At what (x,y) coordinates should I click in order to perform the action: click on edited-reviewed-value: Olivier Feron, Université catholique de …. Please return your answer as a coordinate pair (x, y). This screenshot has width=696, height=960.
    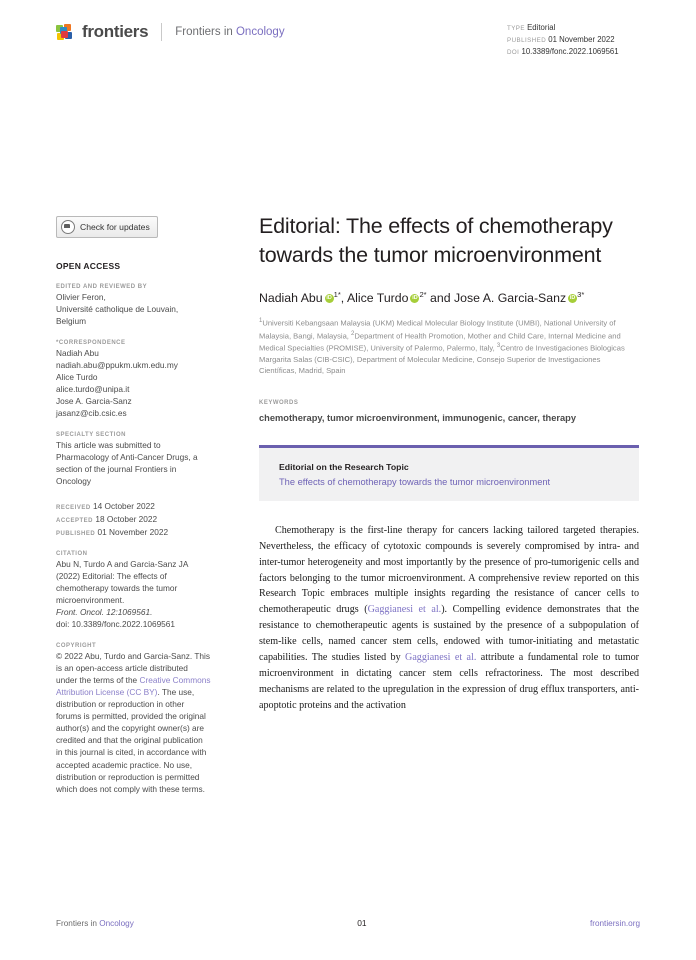
    Looking at the image, I should click on (117, 309).